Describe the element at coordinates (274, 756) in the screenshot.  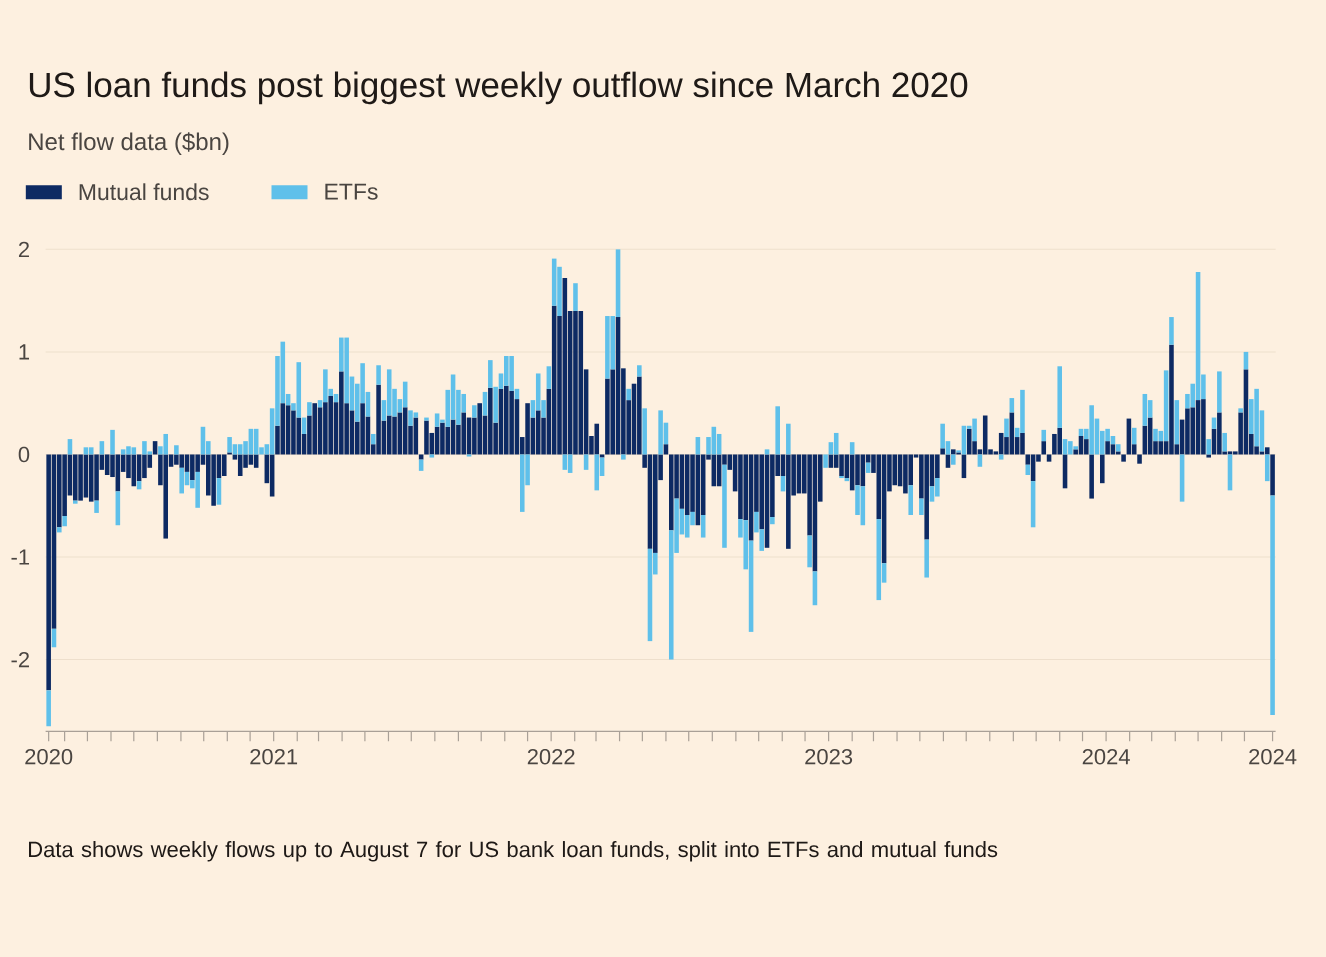
I see `x-tick-label: 2021` at that location.